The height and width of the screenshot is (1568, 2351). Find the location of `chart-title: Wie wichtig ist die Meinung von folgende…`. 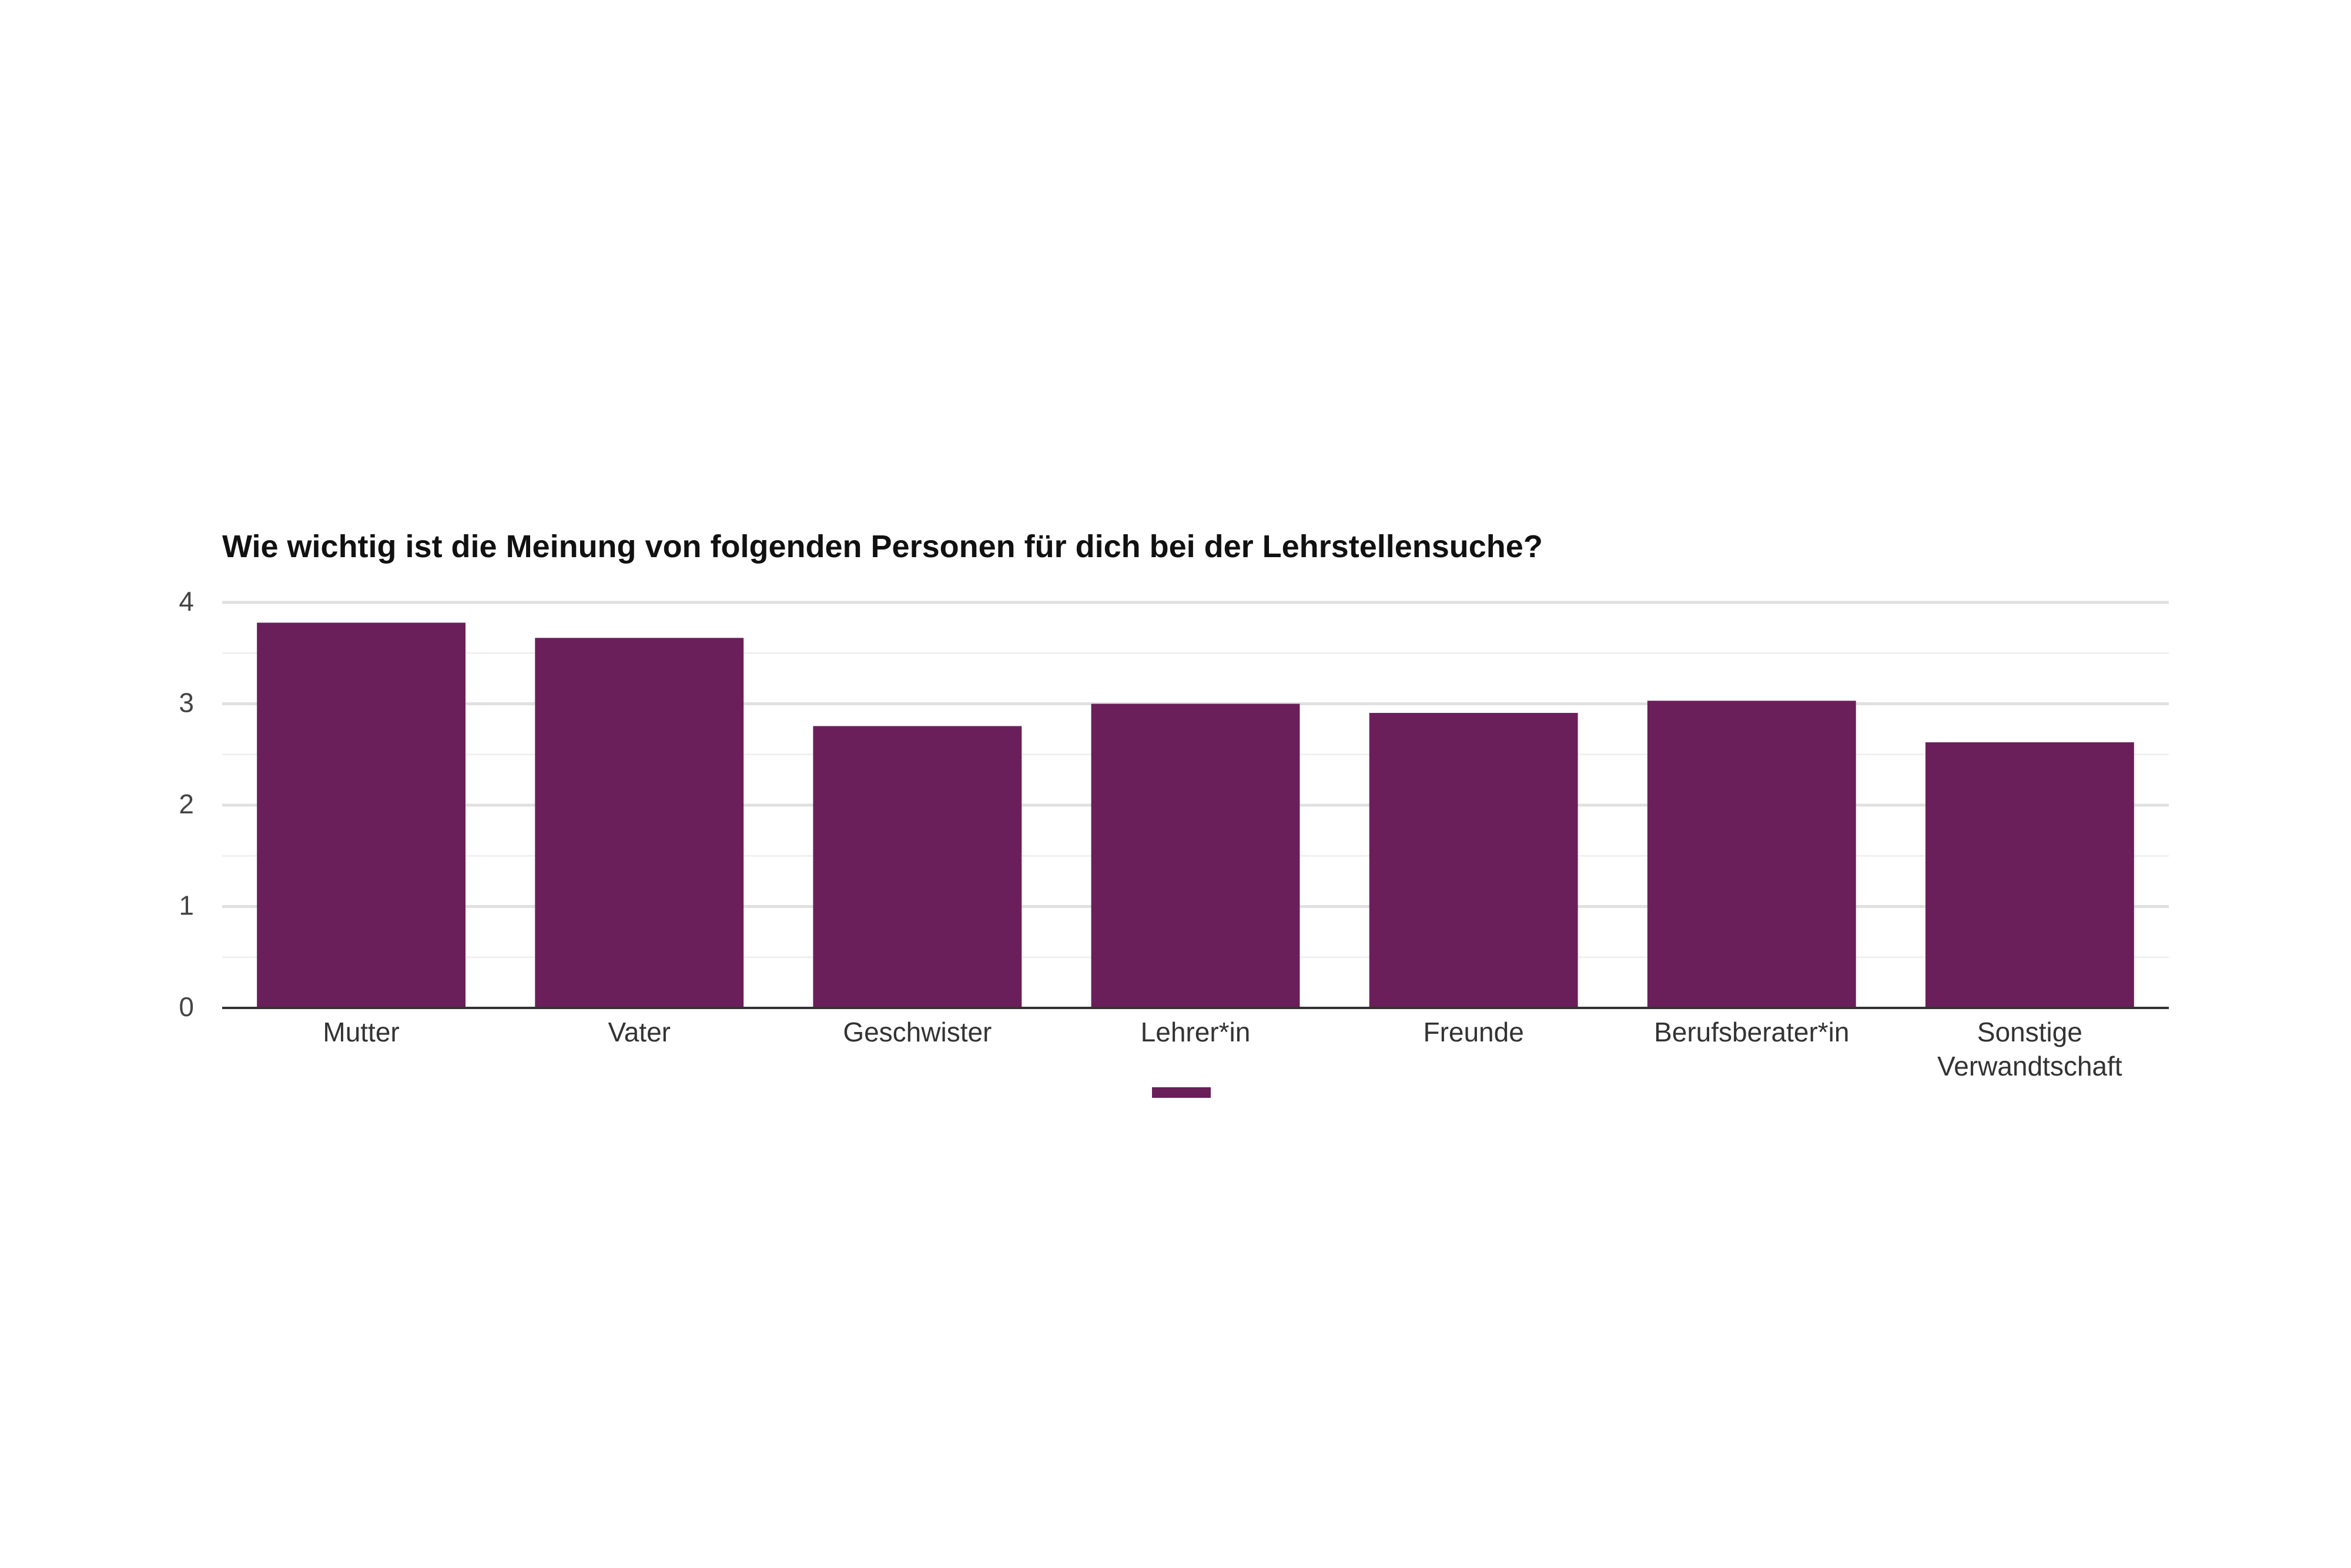

chart-title: Wie wichtig ist die Meinung von folgende… is located at coordinates (882, 546).